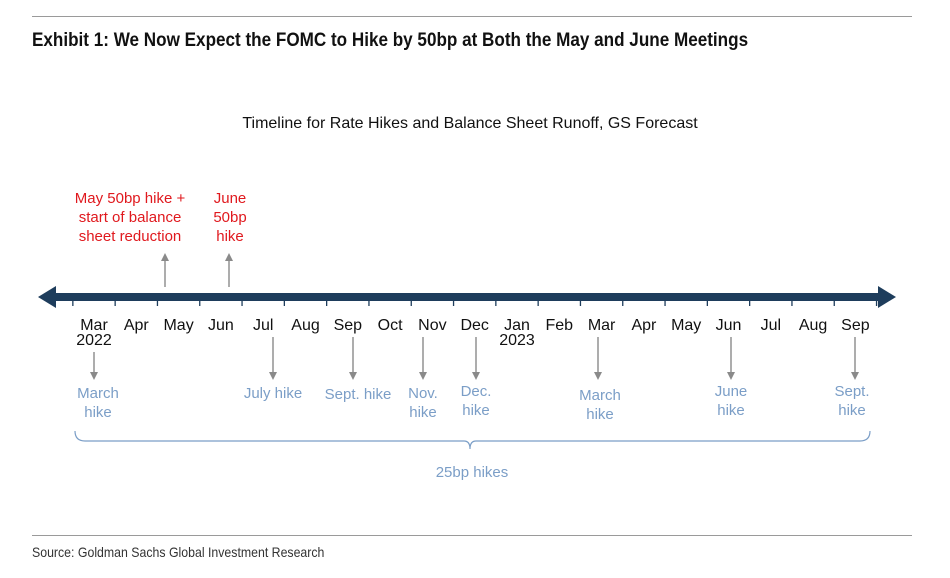  Describe the element at coordinates (467, 297) in the screenshot. I see `timeline-axis-bar` at that location.